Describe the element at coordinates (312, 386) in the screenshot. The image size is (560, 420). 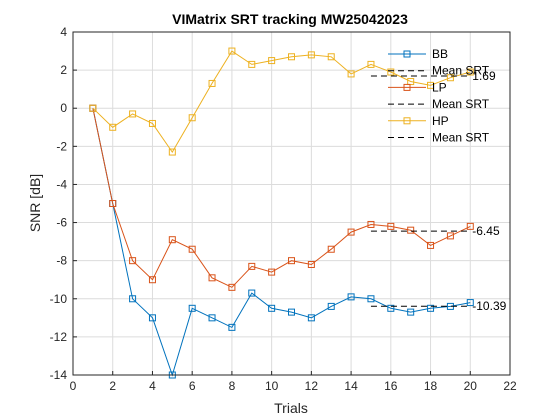
I see `x-tick-label: 12` at that location.